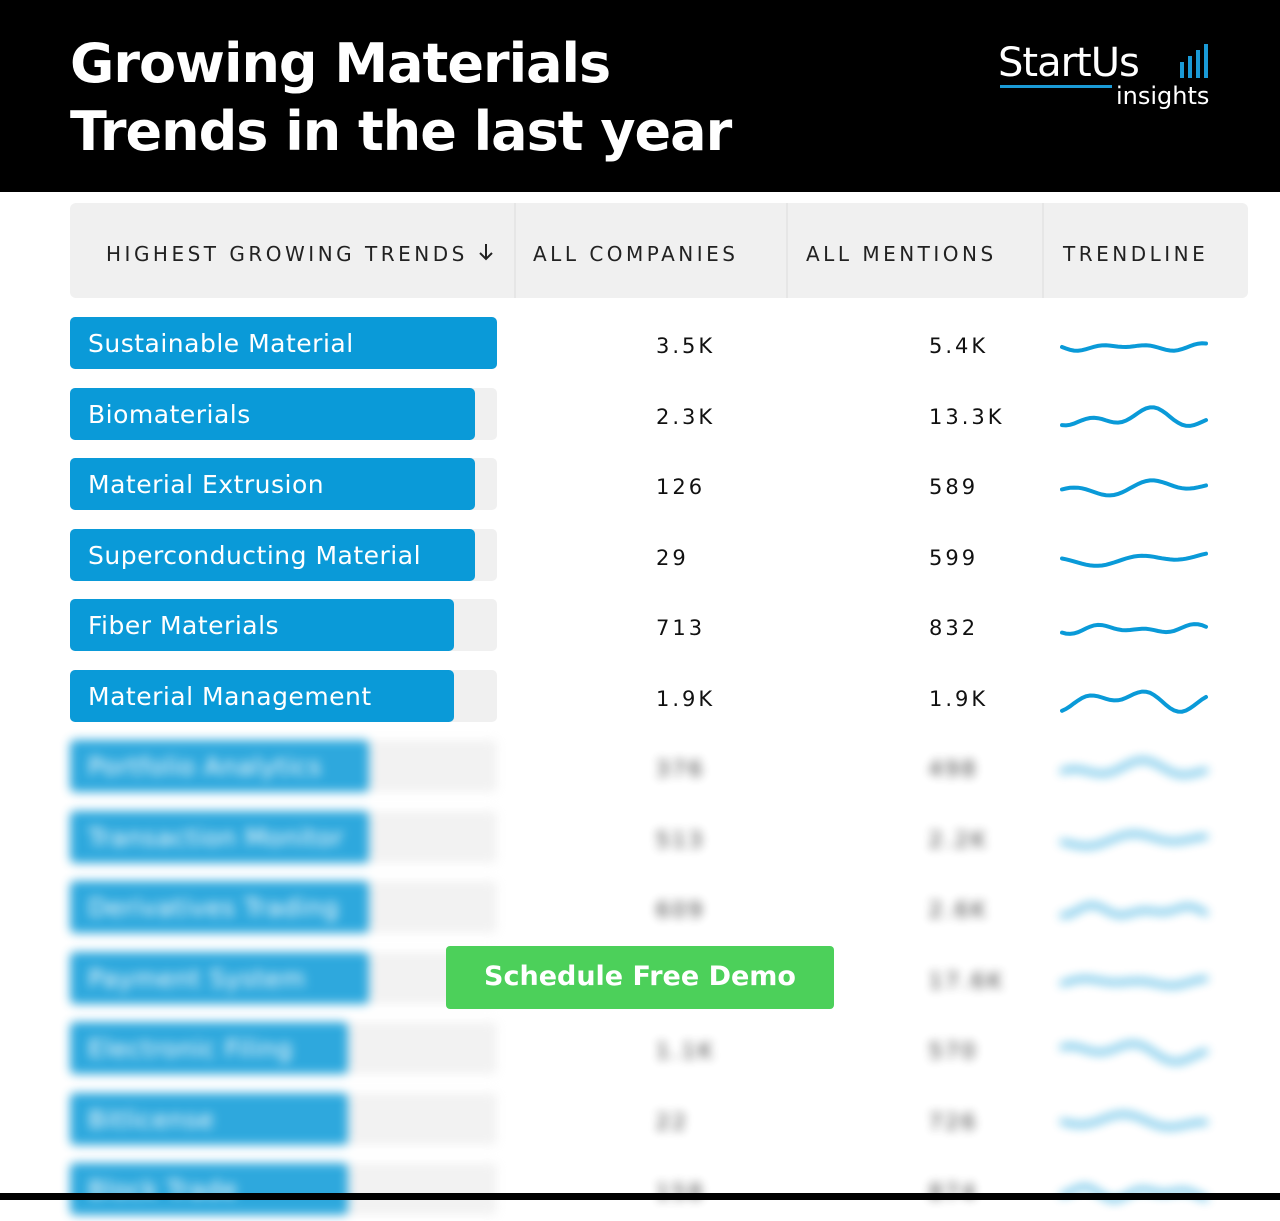  I want to click on companies-count: 3.5K, so click(686, 346).